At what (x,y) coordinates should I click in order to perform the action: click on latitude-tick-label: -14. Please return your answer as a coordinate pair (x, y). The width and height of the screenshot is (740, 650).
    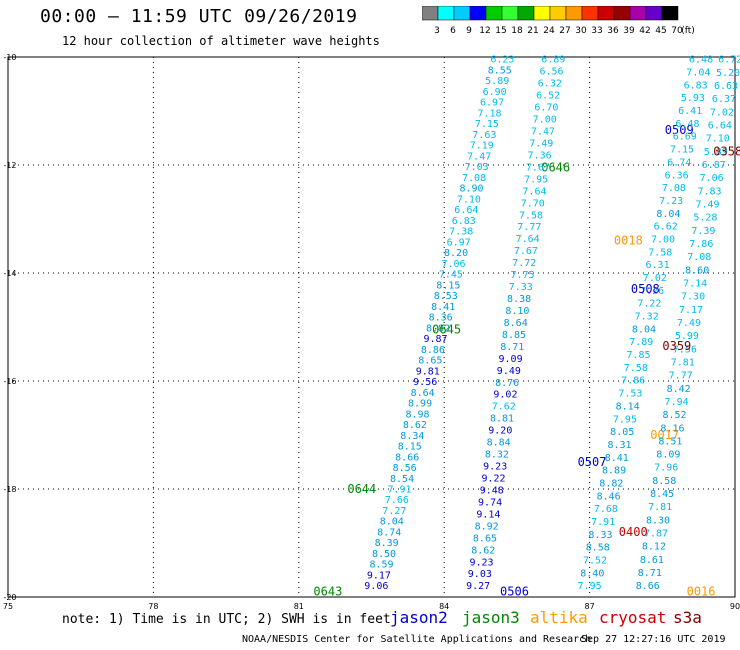
    Looking at the image, I should click on (9, 273).